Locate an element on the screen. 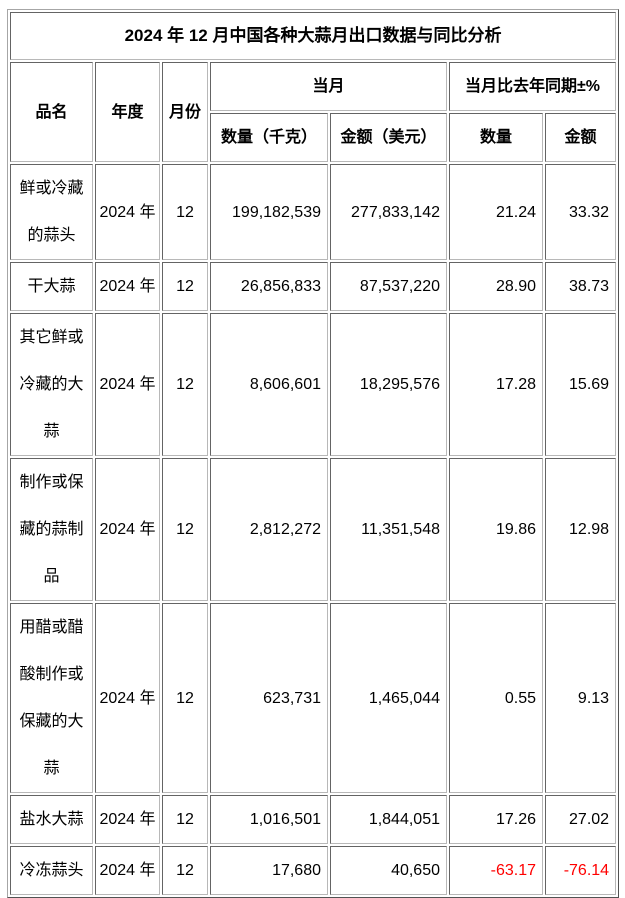 The image size is (625, 898). yoy-qty-cell: 17.28 is located at coordinates (496, 384).